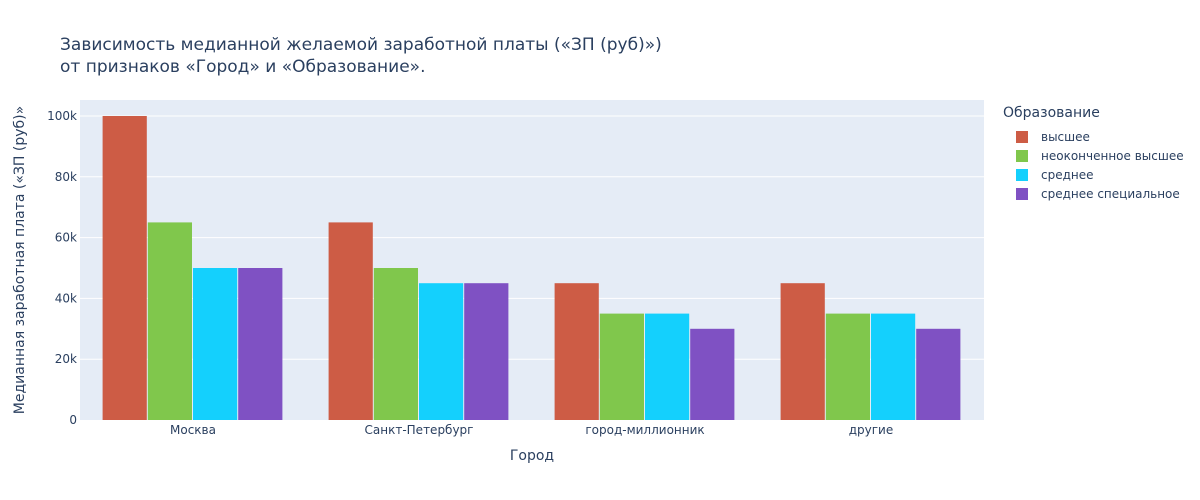  What do you see at coordinates (1093, 136) in the screenshot?
I see `legend-item: высшее` at bounding box center [1093, 136].